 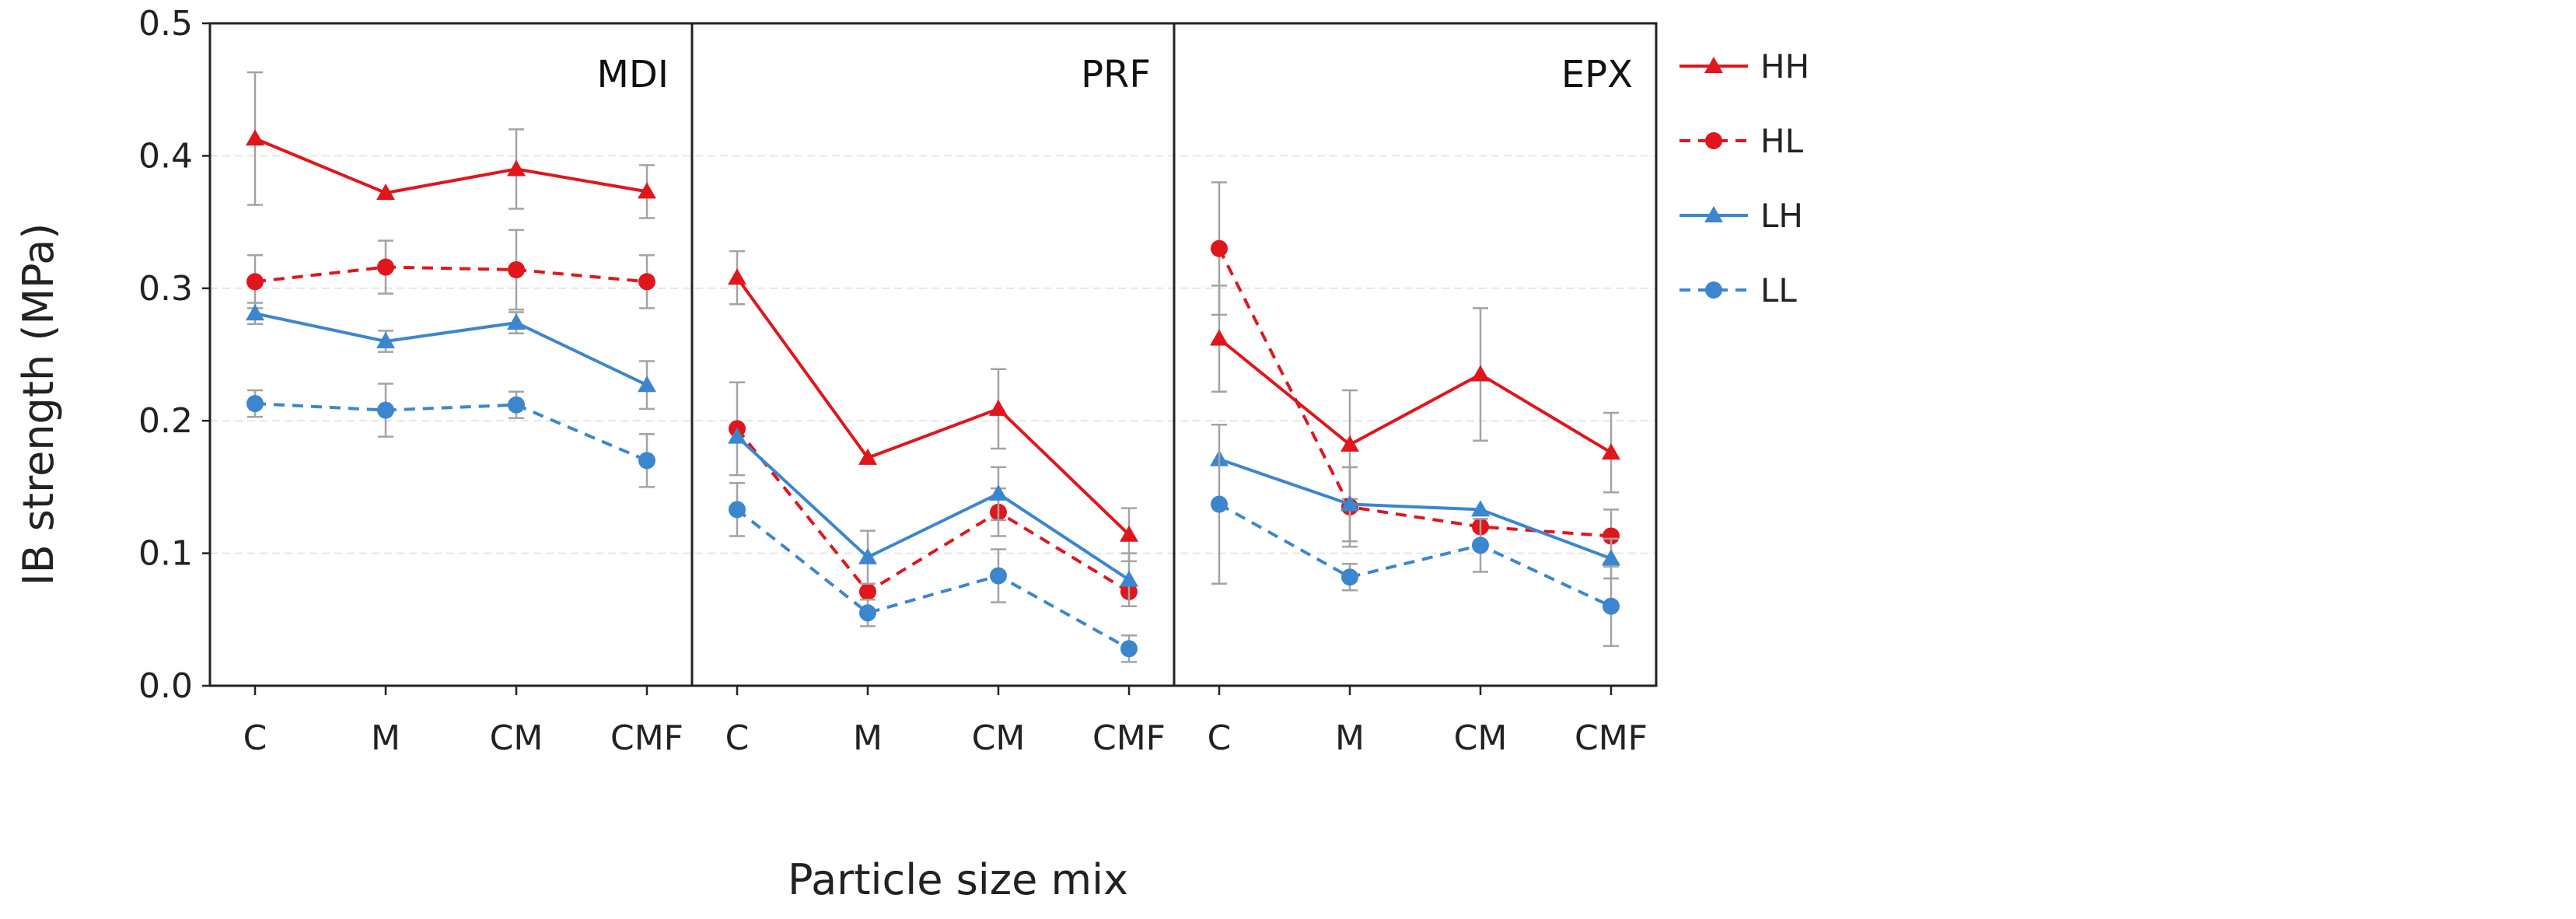 What do you see at coordinates (1744, 178) in the screenshot?
I see `legend: HH HL LH LL` at bounding box center [1744, 178].